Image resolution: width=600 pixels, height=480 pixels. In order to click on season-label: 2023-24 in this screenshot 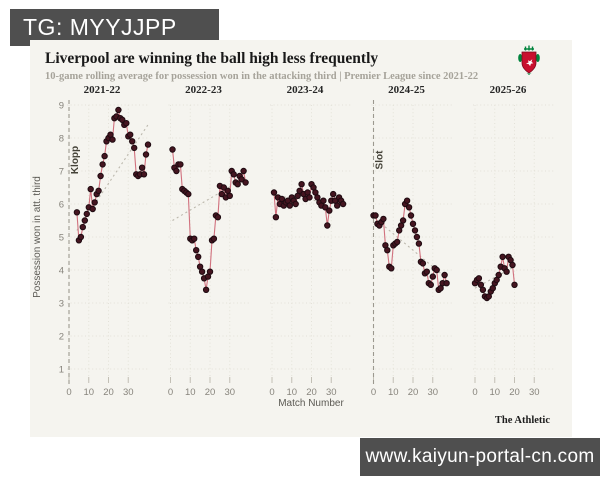, I will do `click(305, 90)`.